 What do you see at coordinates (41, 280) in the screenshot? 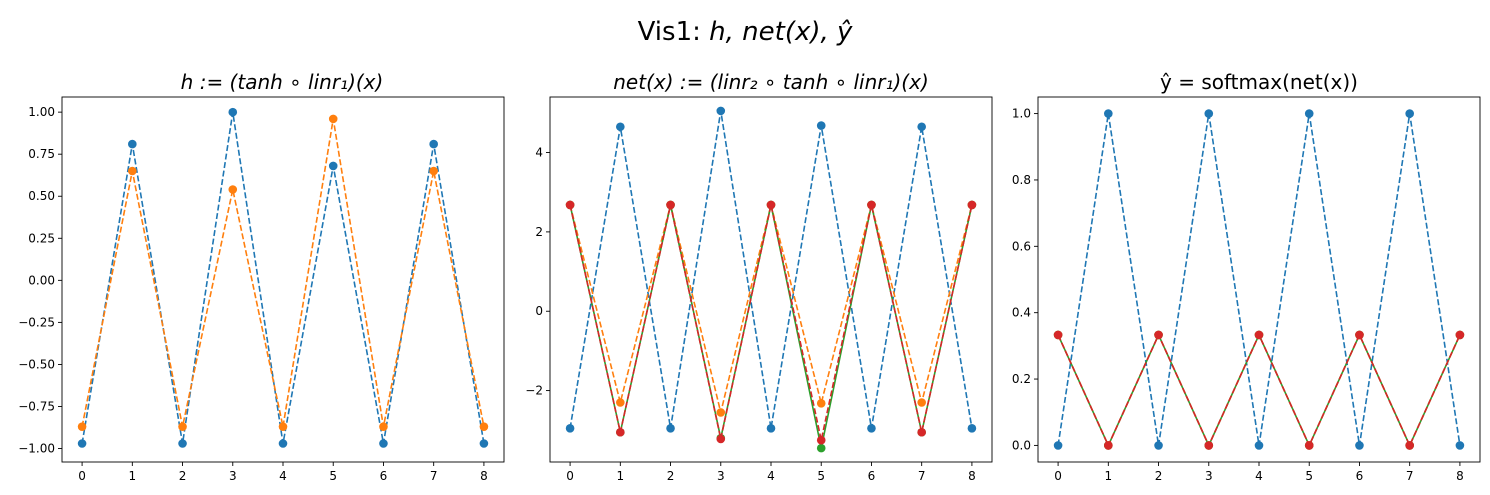
I see `y-tick-label: 0.00` at bounding box center [41, 280].